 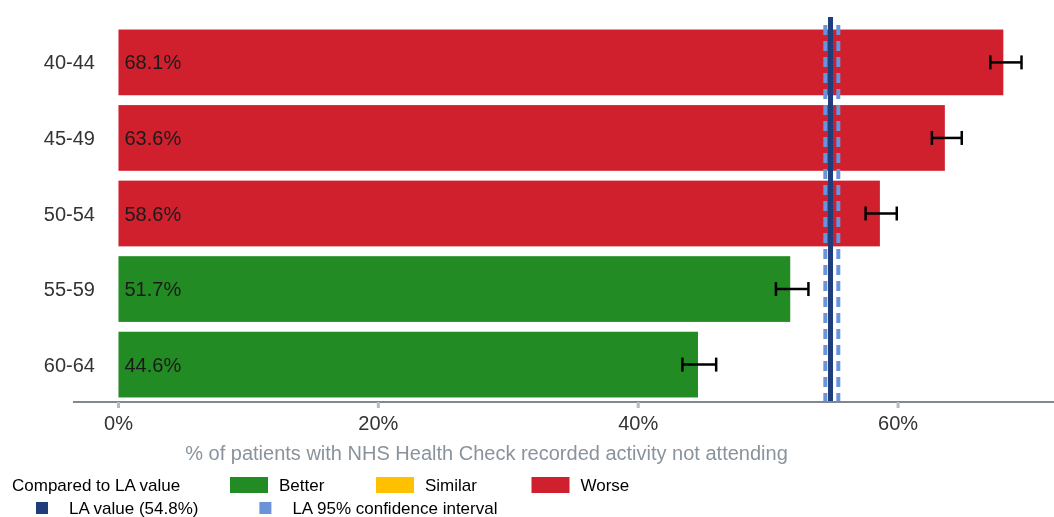 I want to click on legend-label: LA value (54.8%), so click(x=134, y=507).